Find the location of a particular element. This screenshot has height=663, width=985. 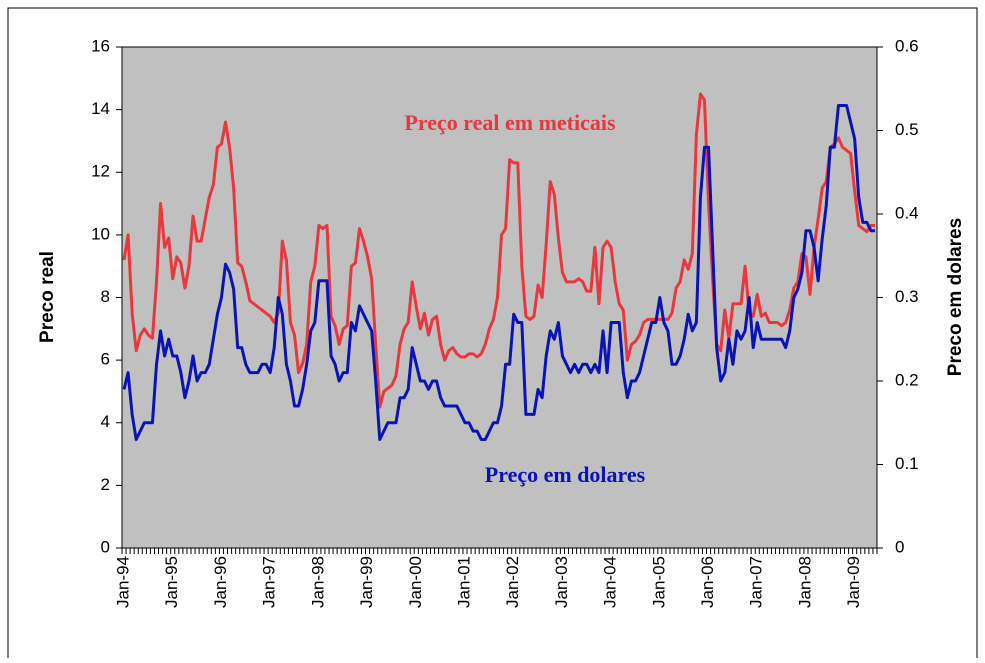

x-tick-label: Jan-07 is located at coordinates (756, 582).